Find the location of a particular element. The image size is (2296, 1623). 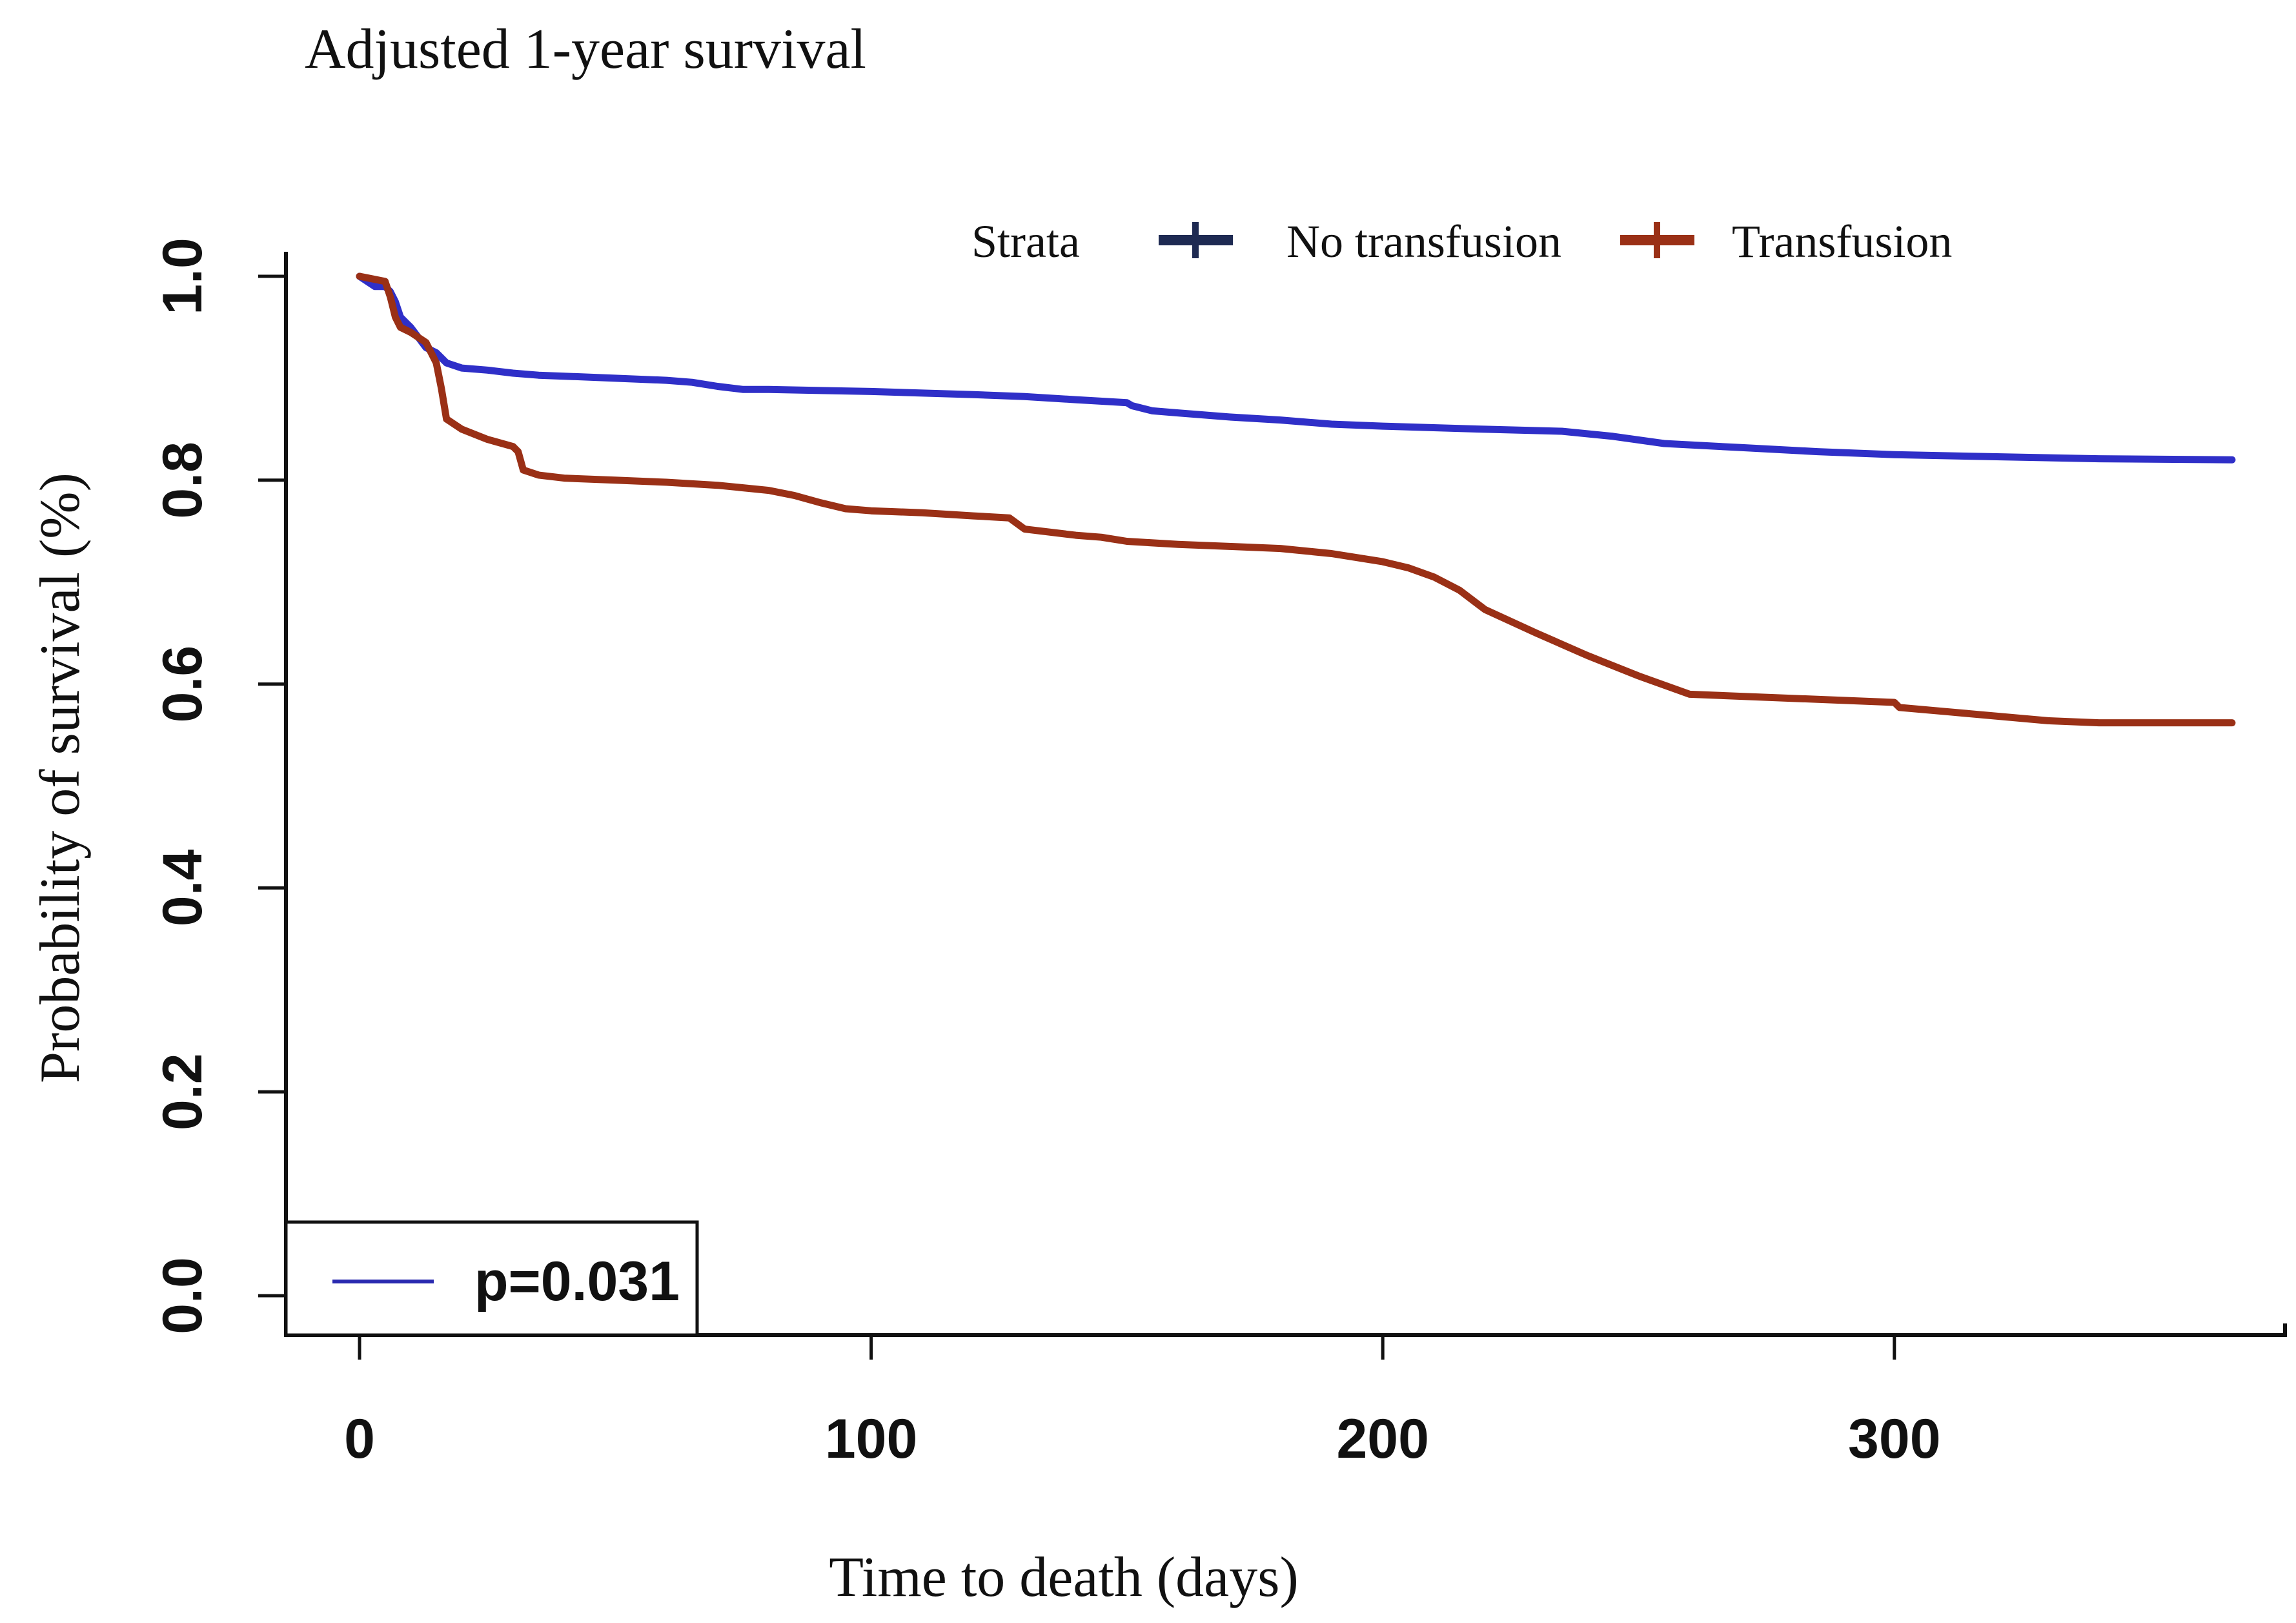

legend: Strata No transfusion Transfusion is located at coordinates (1461, 242).